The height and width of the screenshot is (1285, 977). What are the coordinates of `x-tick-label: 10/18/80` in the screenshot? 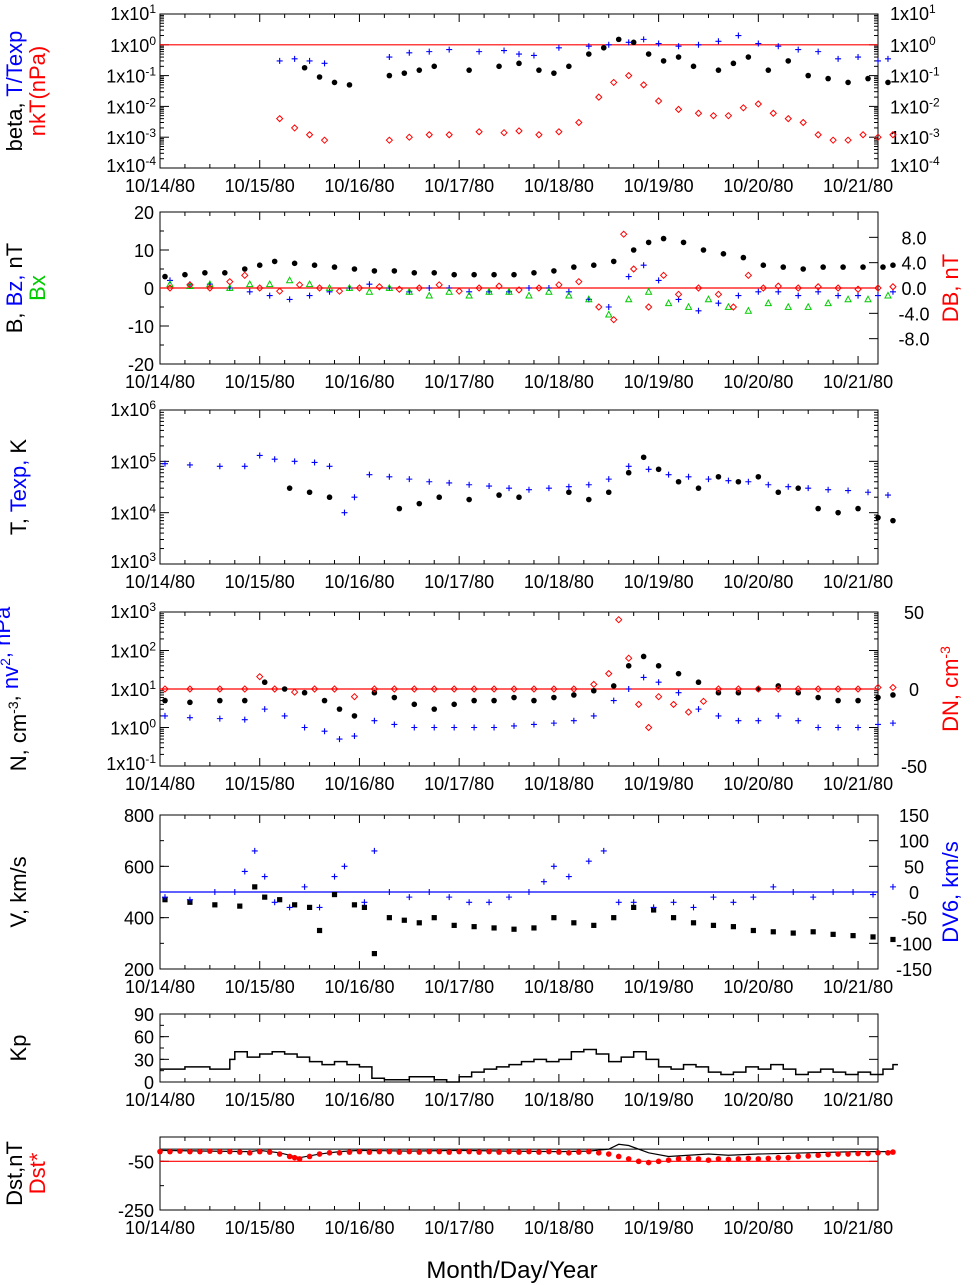 It's located at (559, 382).